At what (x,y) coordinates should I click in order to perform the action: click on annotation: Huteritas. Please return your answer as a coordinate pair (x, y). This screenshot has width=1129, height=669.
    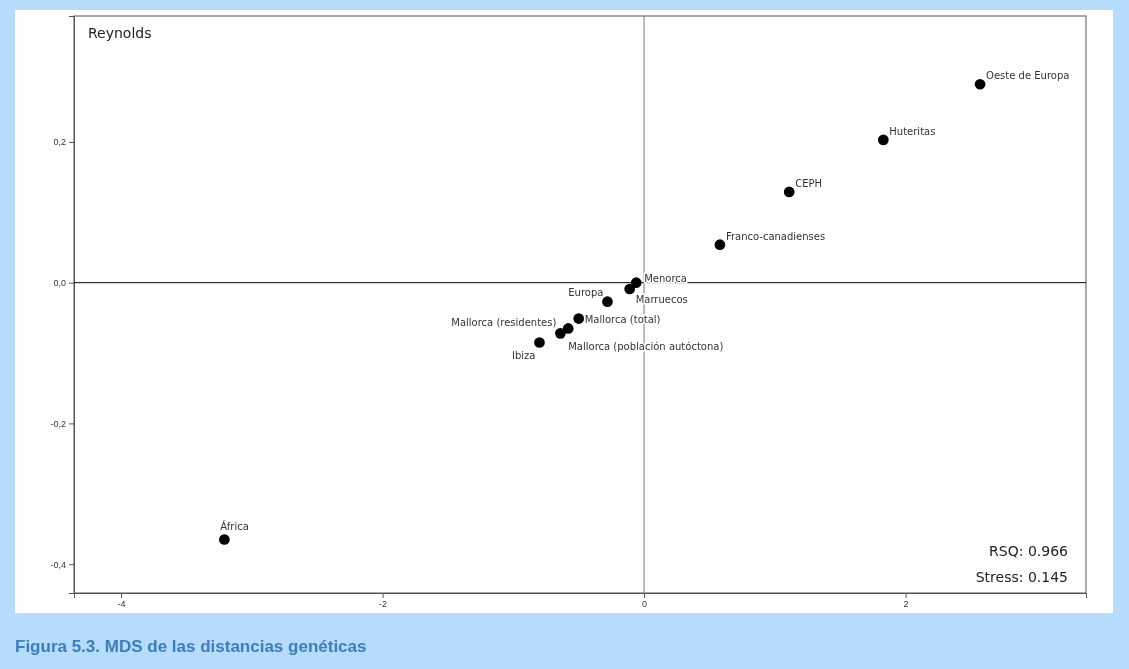
    Looking at the image, I should click on (912, 131).